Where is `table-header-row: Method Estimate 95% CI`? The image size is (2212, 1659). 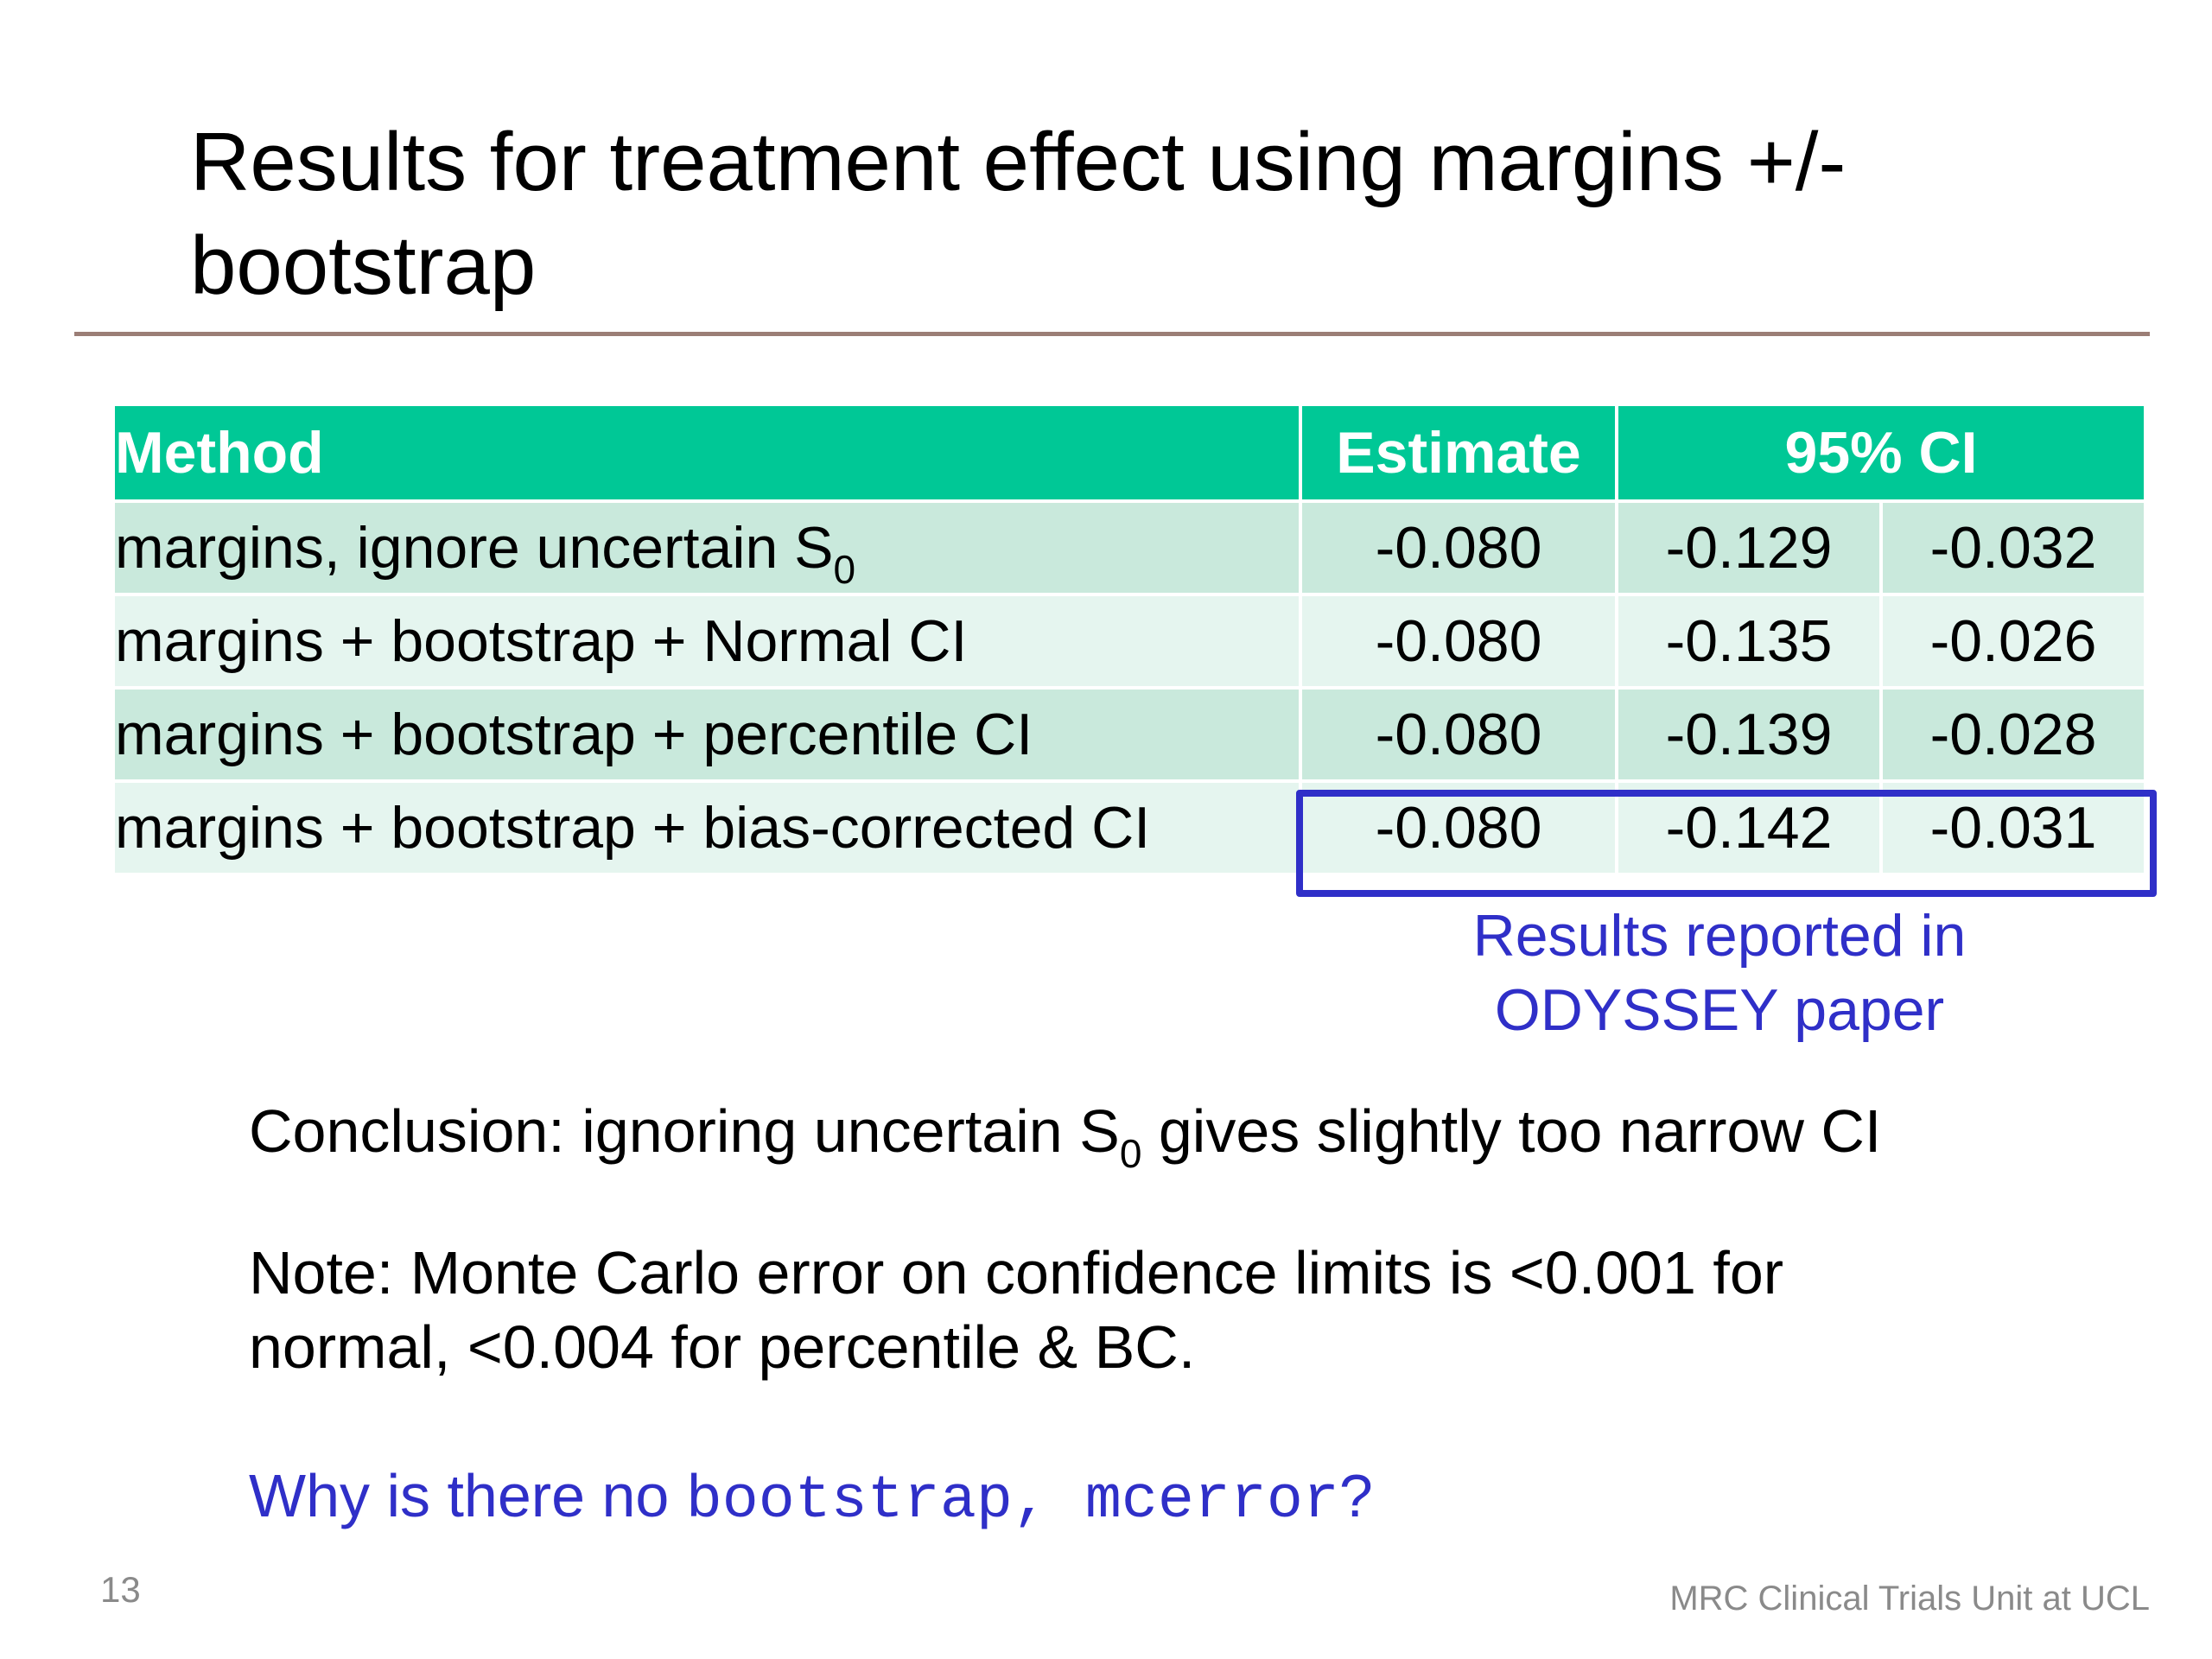 table-header-row: Method Estimate 95% CI is located at coordinates (1129, 452).